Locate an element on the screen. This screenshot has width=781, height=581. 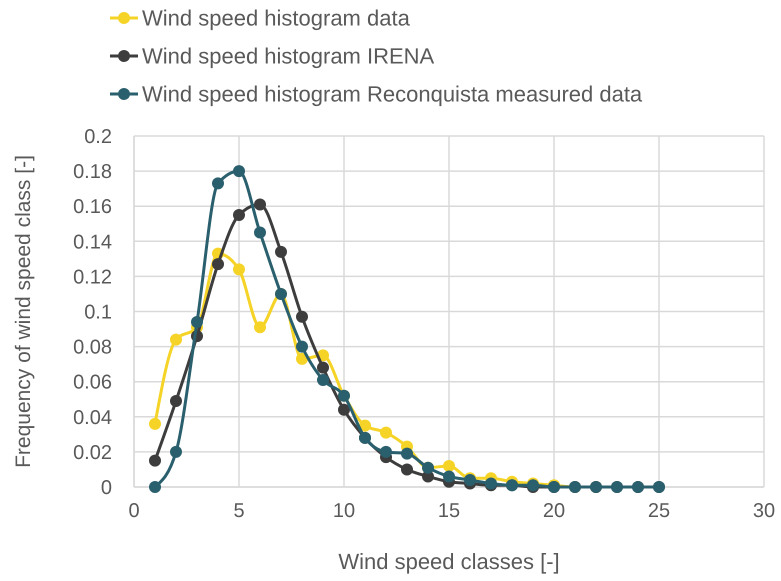
y-tick-label: 0.06 is located at coordinates (92, 383).